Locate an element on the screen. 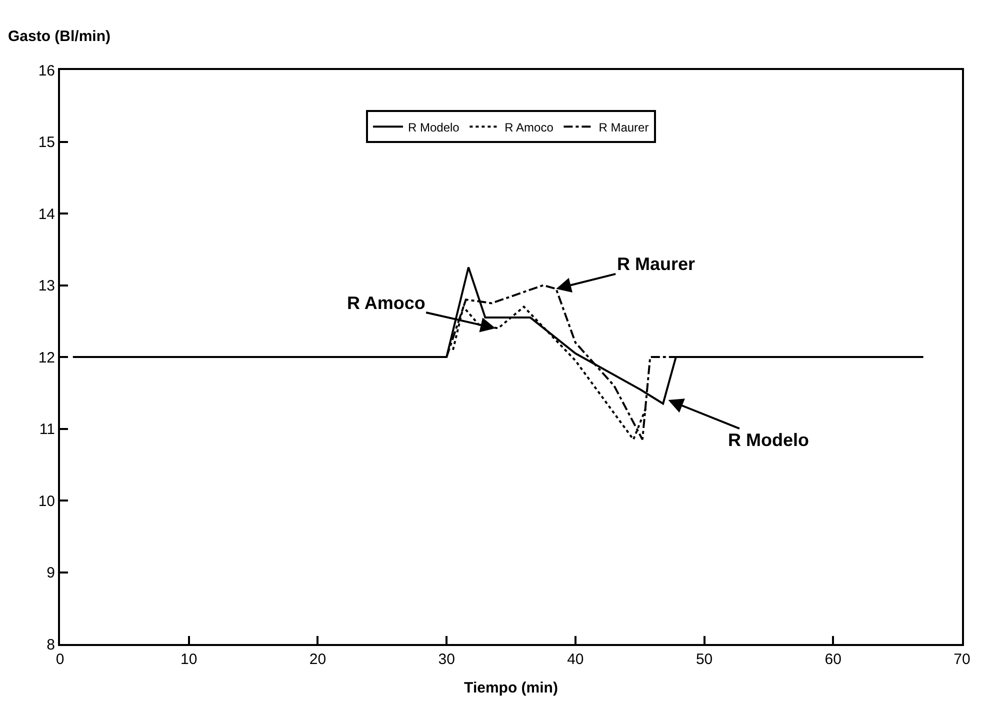  x-tick-label: 50 is located at coordinates (704, 659).